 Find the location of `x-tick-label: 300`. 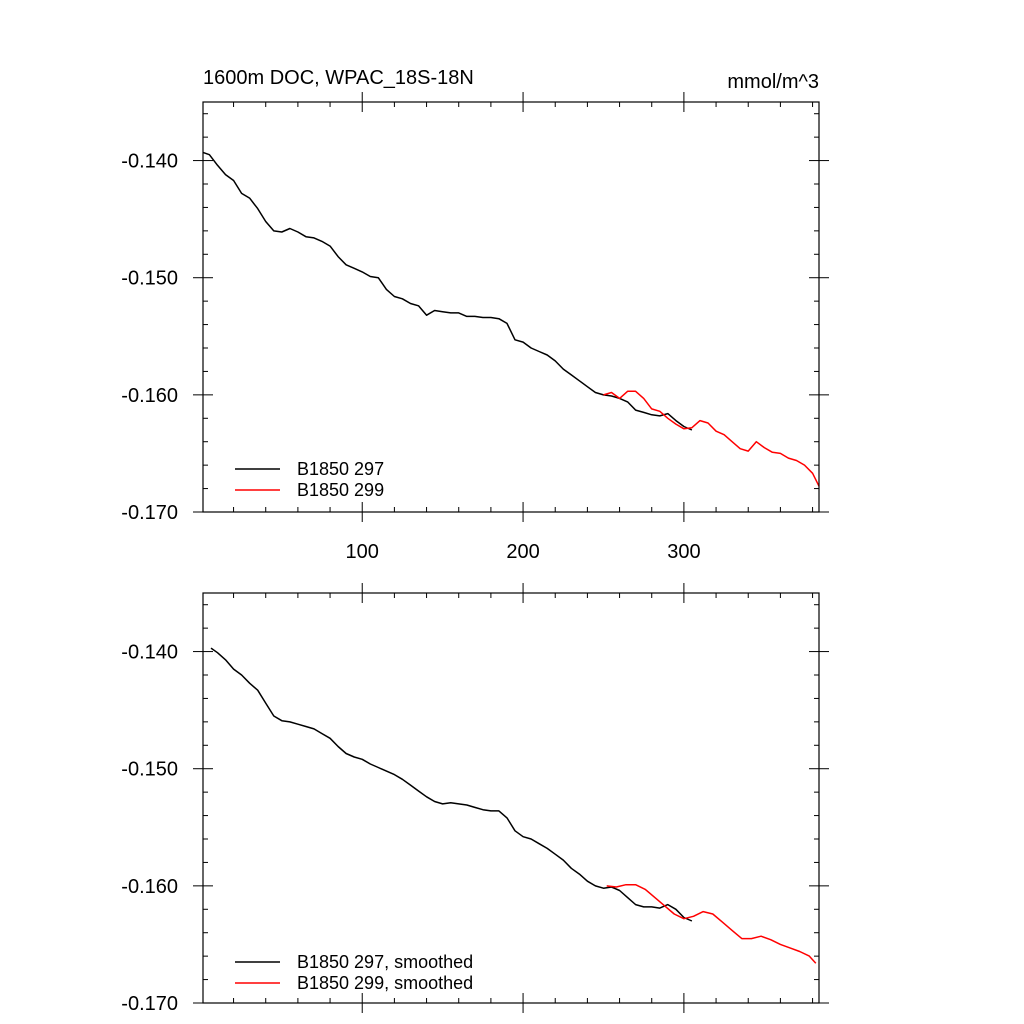

x-tick-label: 300 is located at coordinates (683, 552).